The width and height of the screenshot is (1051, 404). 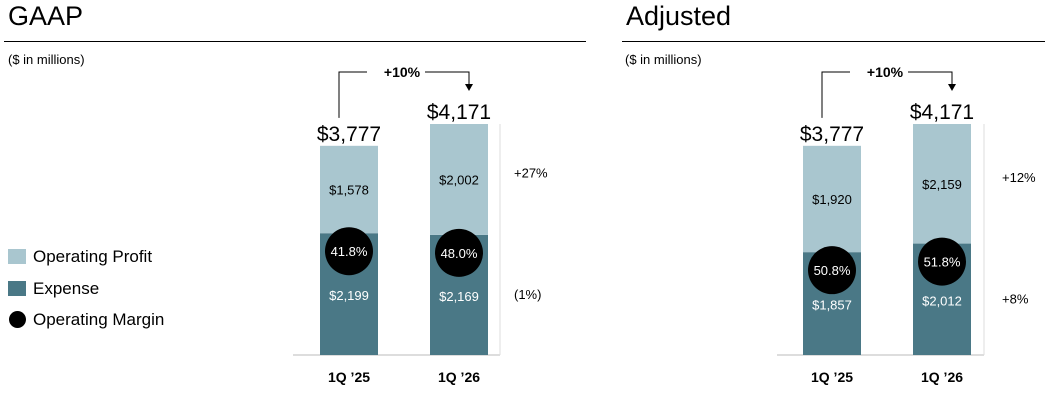 I want to click on adjusted-margin-label-0: 50.8%, so click(x=832, y=270).